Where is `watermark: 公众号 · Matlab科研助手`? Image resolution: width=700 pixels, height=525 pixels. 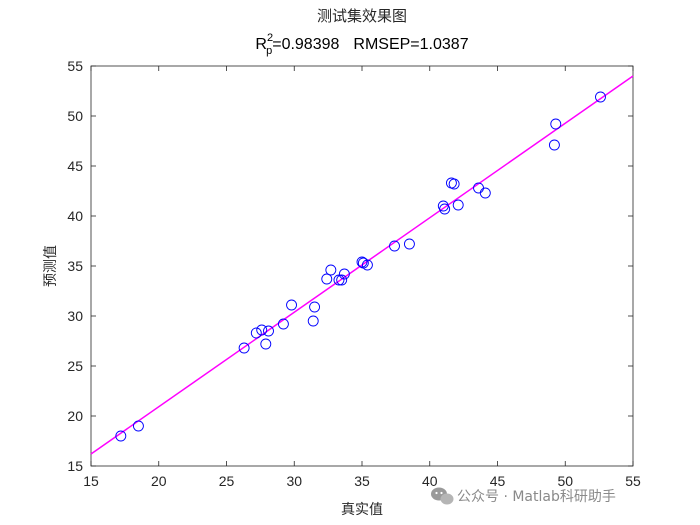 watermark: 公众号 · Matlab科研助手 is located at coordinates (523, 496).